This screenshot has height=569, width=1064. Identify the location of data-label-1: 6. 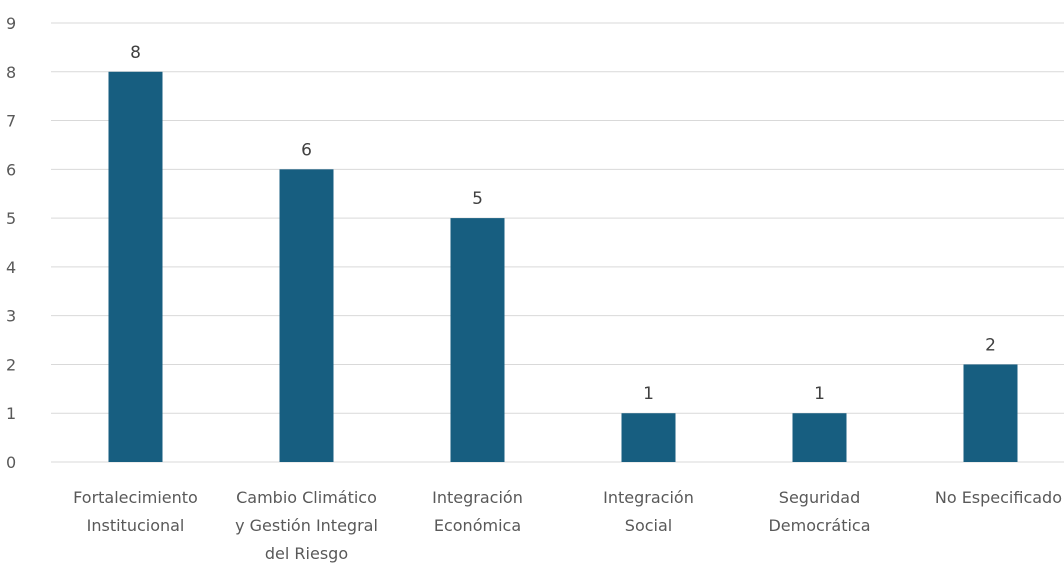
(306, 150).